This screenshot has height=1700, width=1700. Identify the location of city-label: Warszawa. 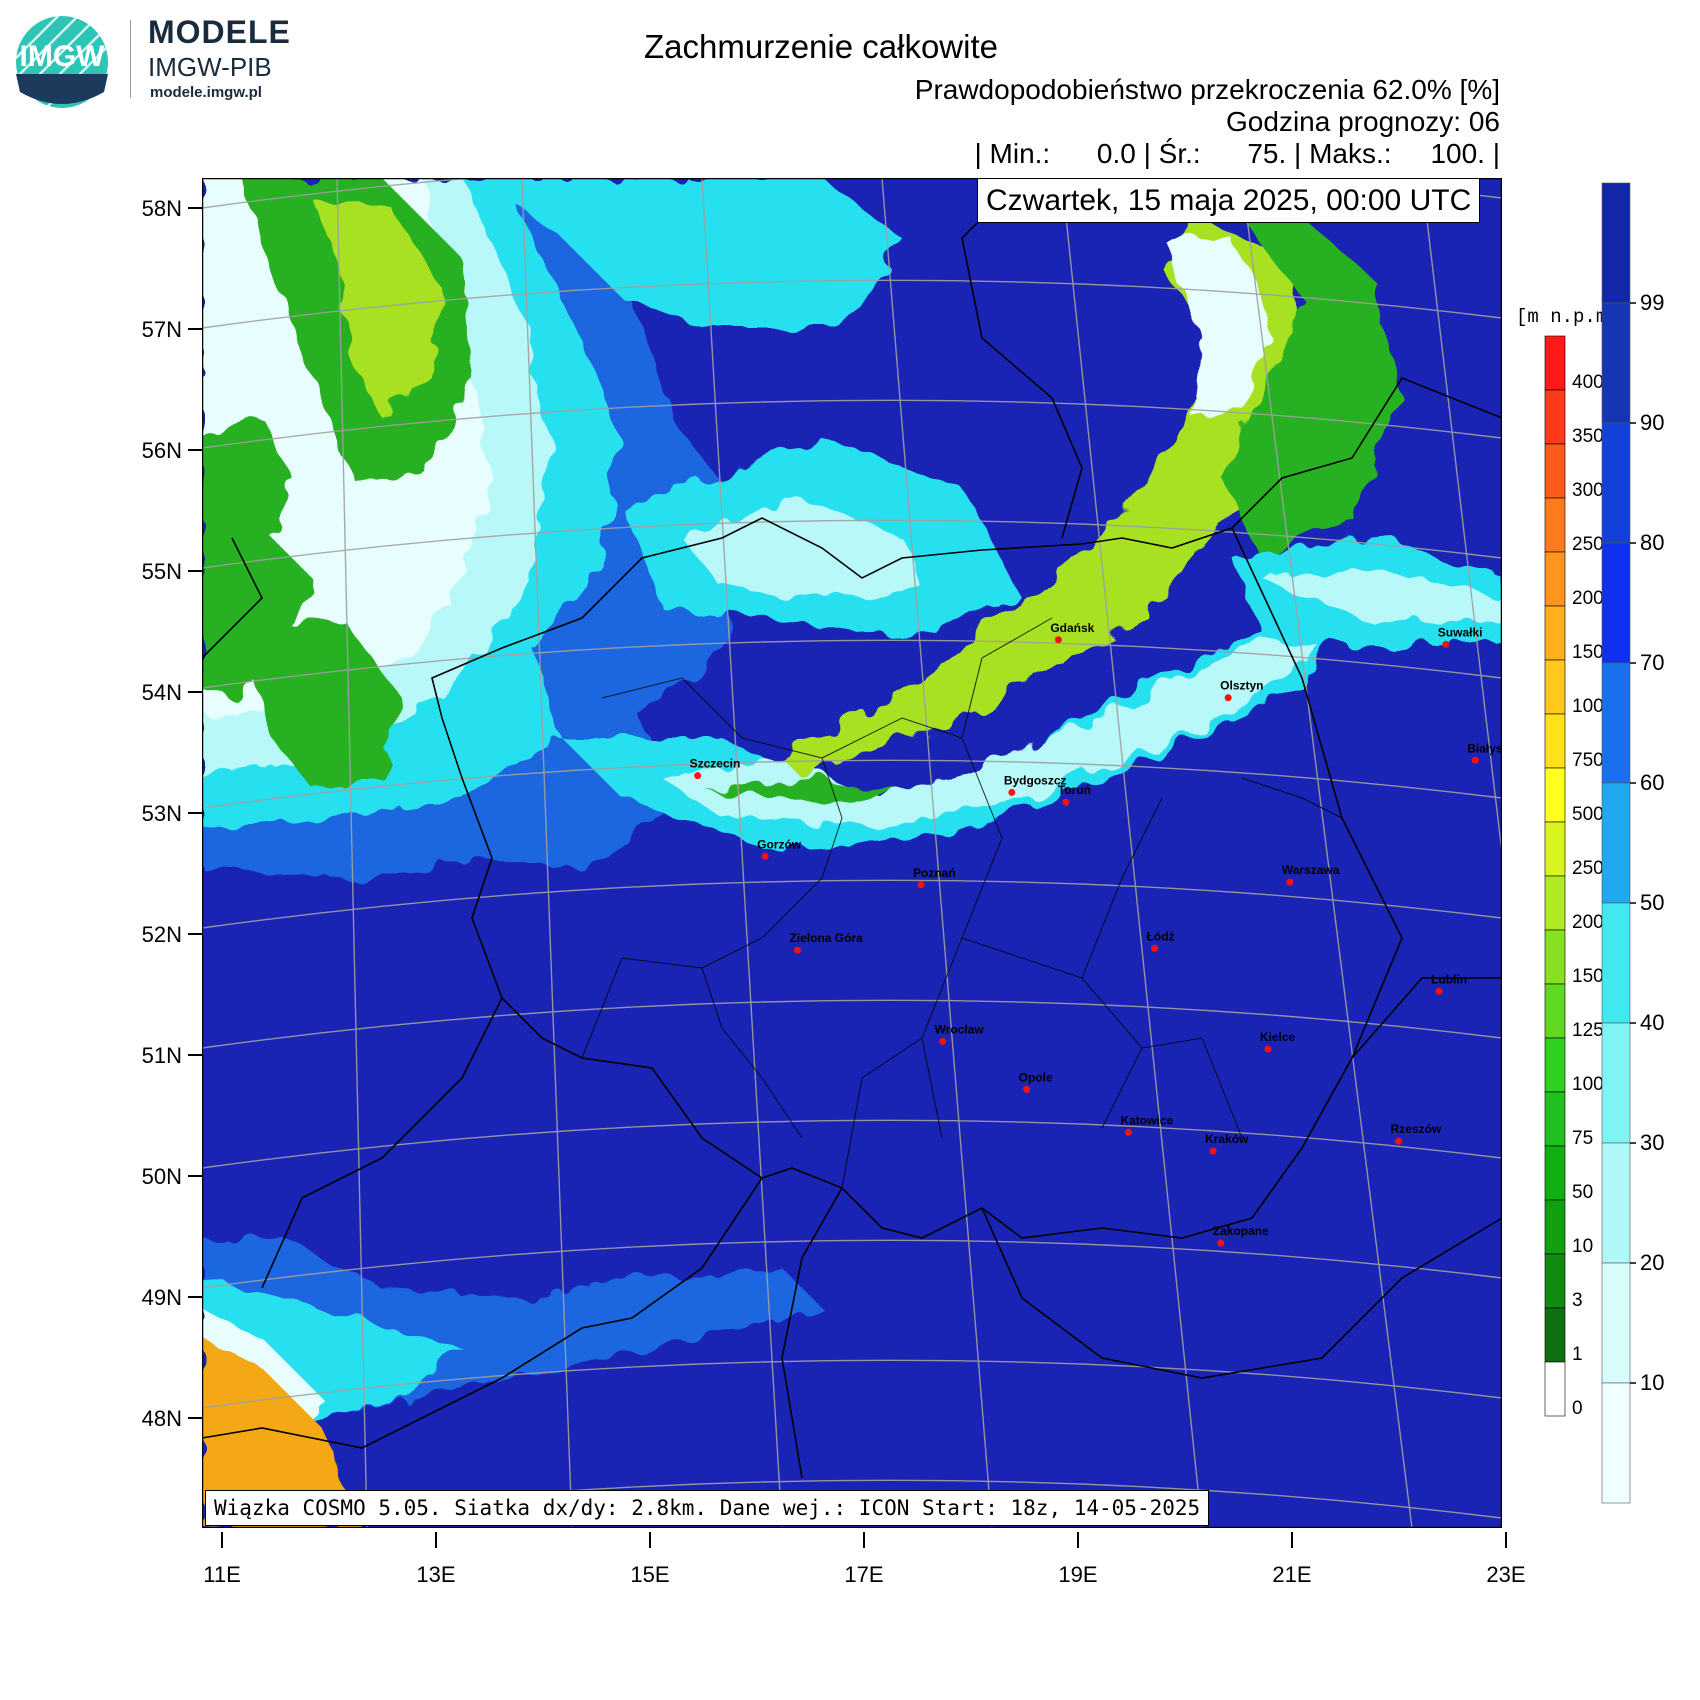
(1311, 870).